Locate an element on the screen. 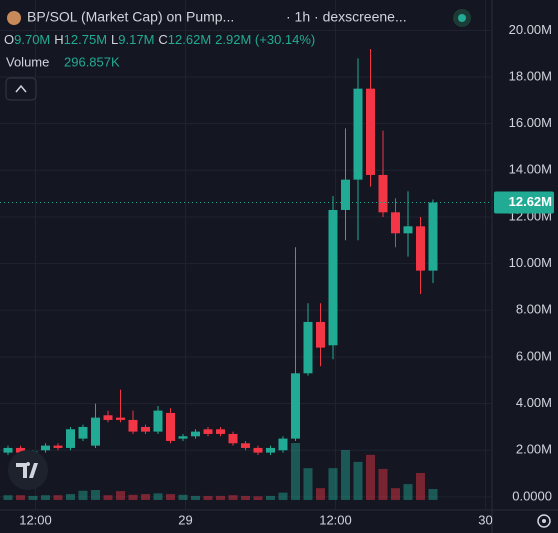 Image resolution: width=558 pixels, height=533 pixels. logo-badge is located at coordinates (28, 470).